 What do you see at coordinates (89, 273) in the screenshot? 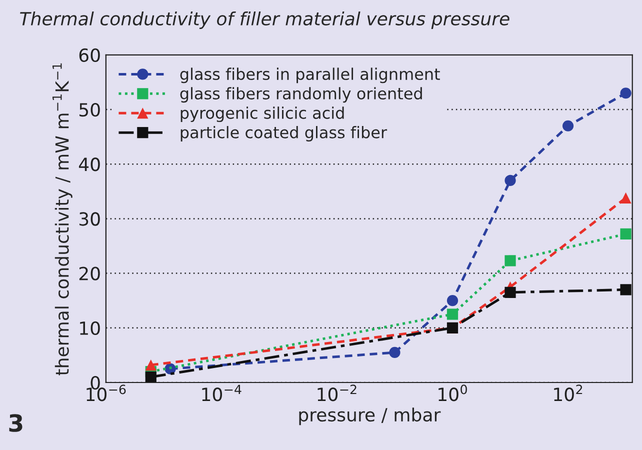
I see `y-tick-label: 20` at bounding box center [89, 273].